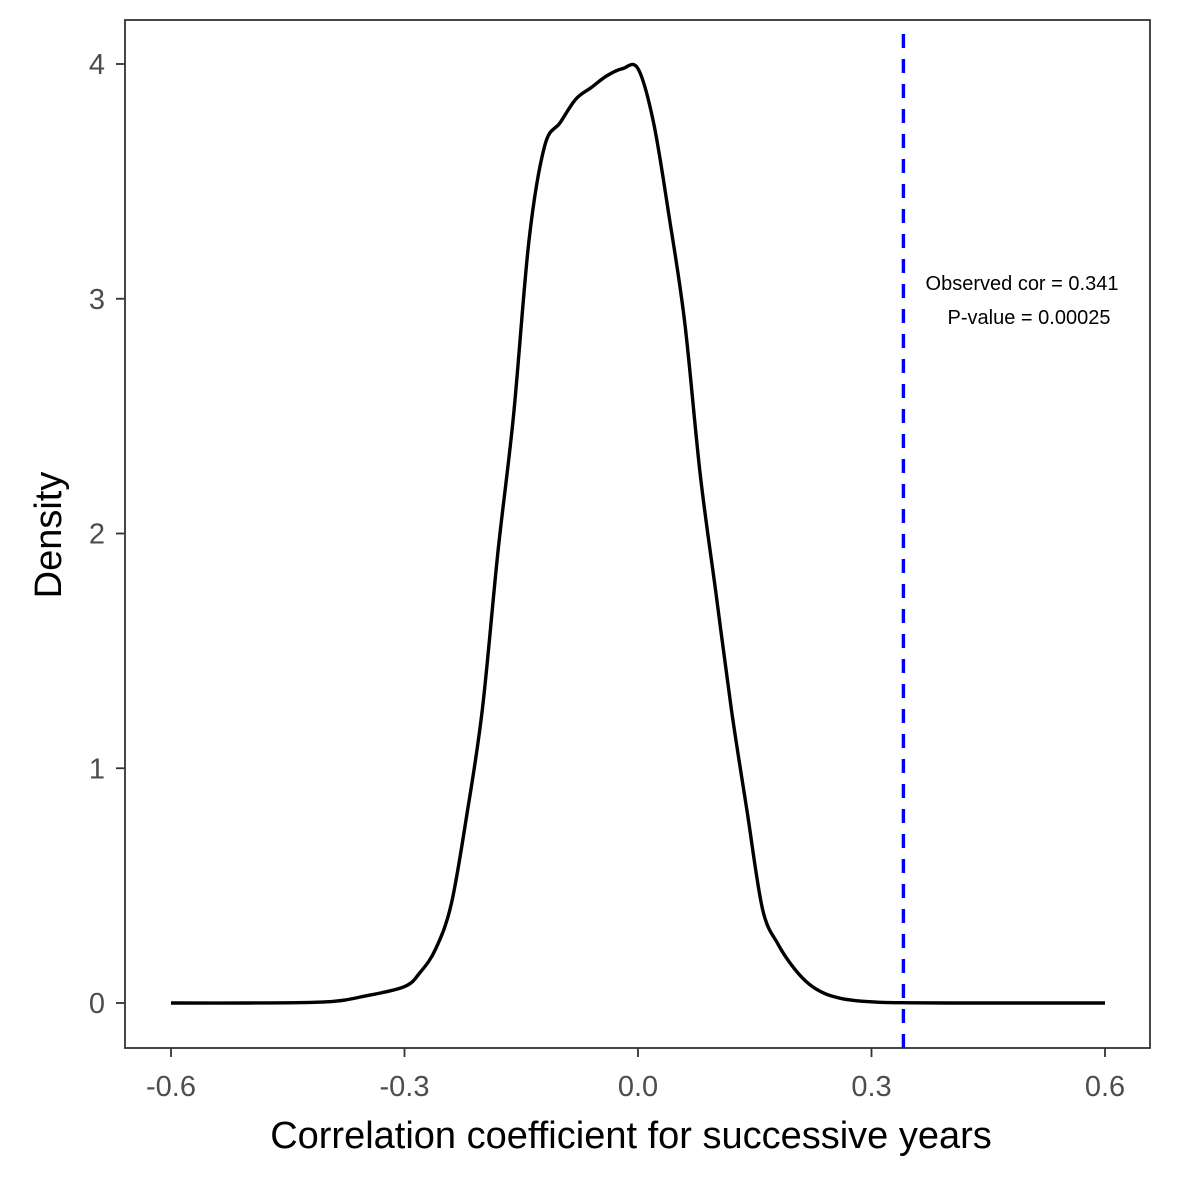  Describe the element at coordinates (97, 300) in the screenshot. I see `y-tick-label: 3` at that location.